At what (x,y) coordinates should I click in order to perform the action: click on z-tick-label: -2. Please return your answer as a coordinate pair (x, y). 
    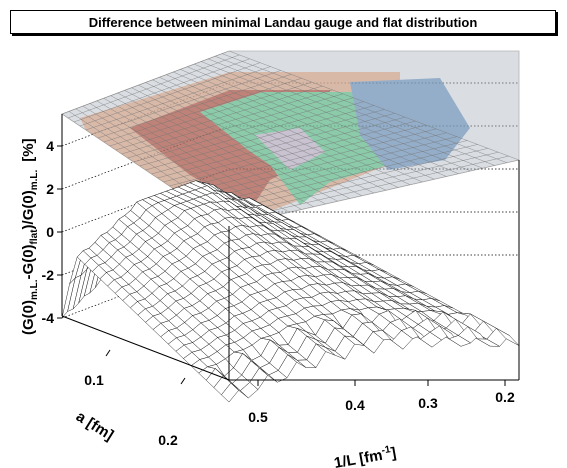
    Looking at the image, I should click on (48, 275).